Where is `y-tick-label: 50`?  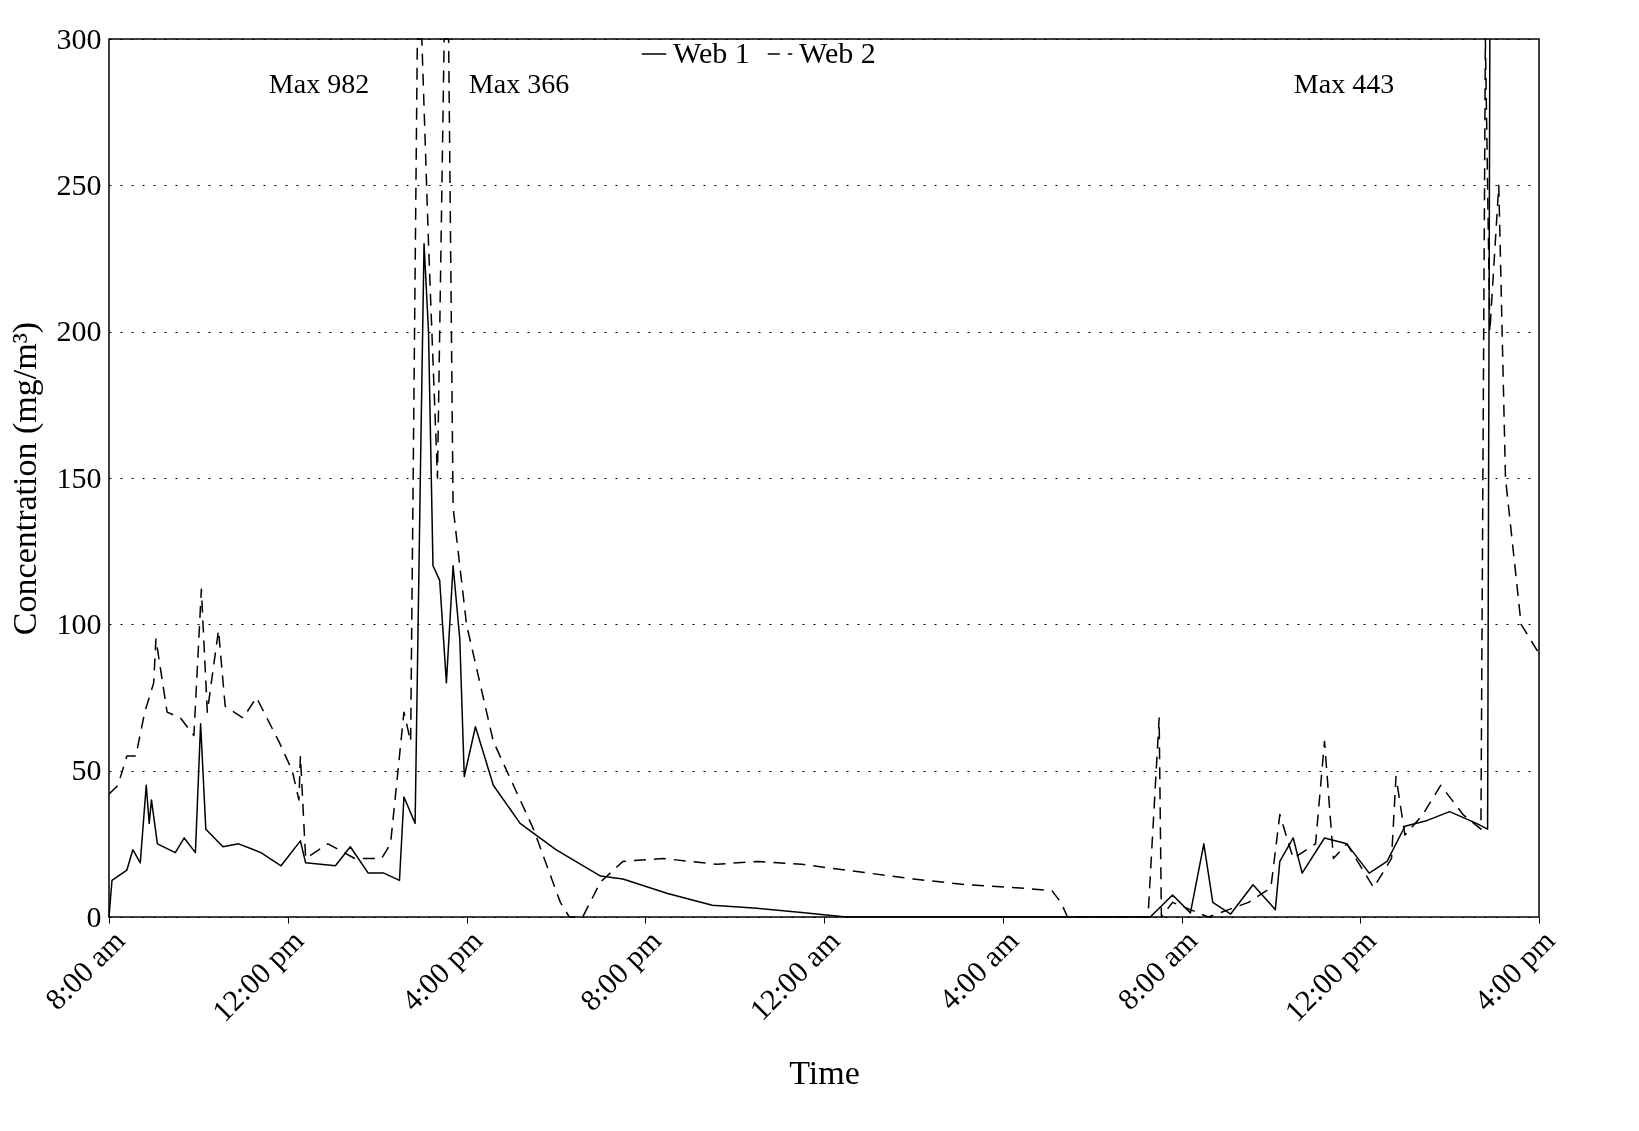 y-tick-label: 50 is located at coordinates (86, 770).